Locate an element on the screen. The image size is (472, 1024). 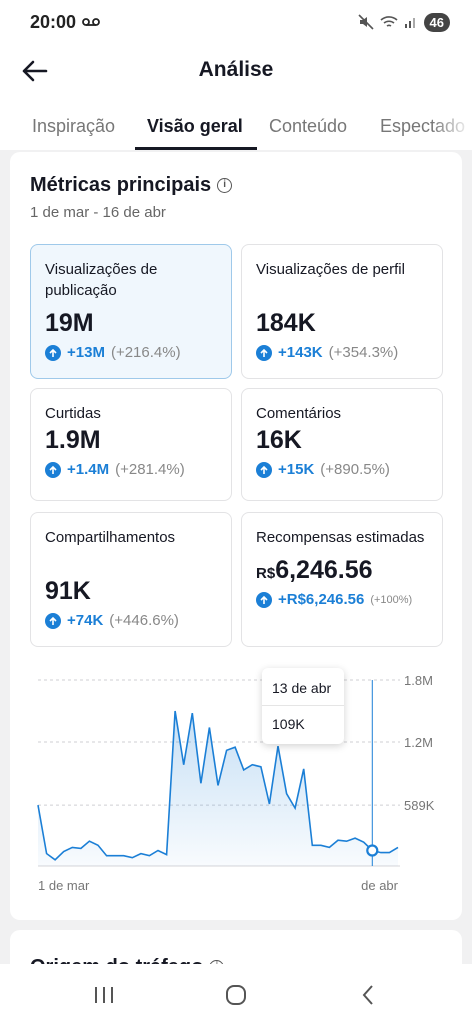
section-title-text: Métricas principais is located at coordinates (121, 185).